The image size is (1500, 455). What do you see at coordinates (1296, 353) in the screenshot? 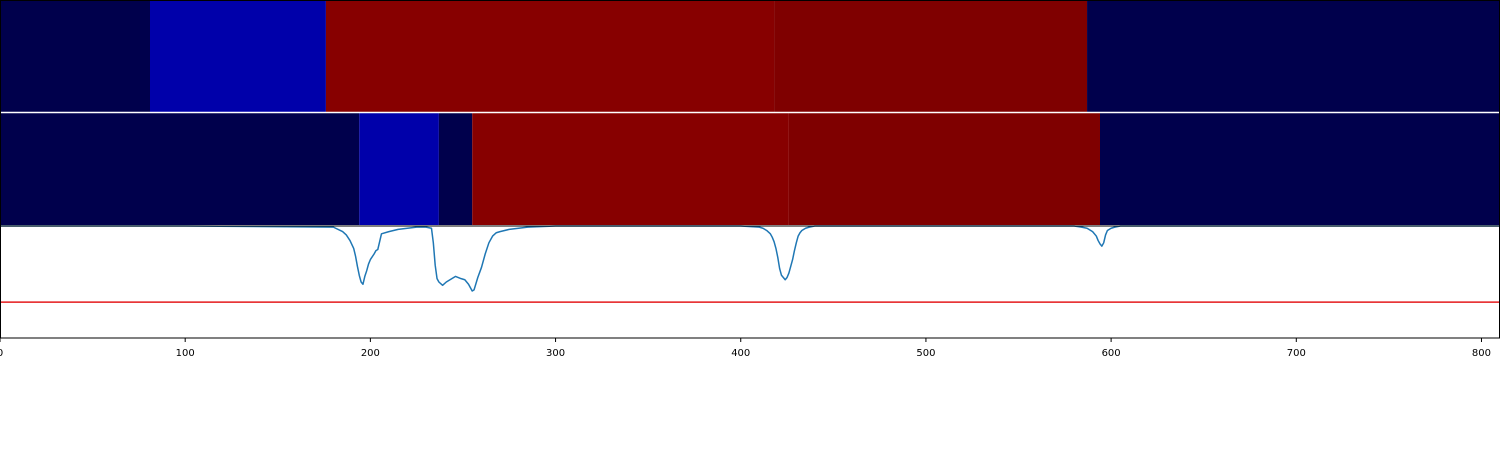
I see `x-tick-label-700: 700` at bounding box center [1296, 353].